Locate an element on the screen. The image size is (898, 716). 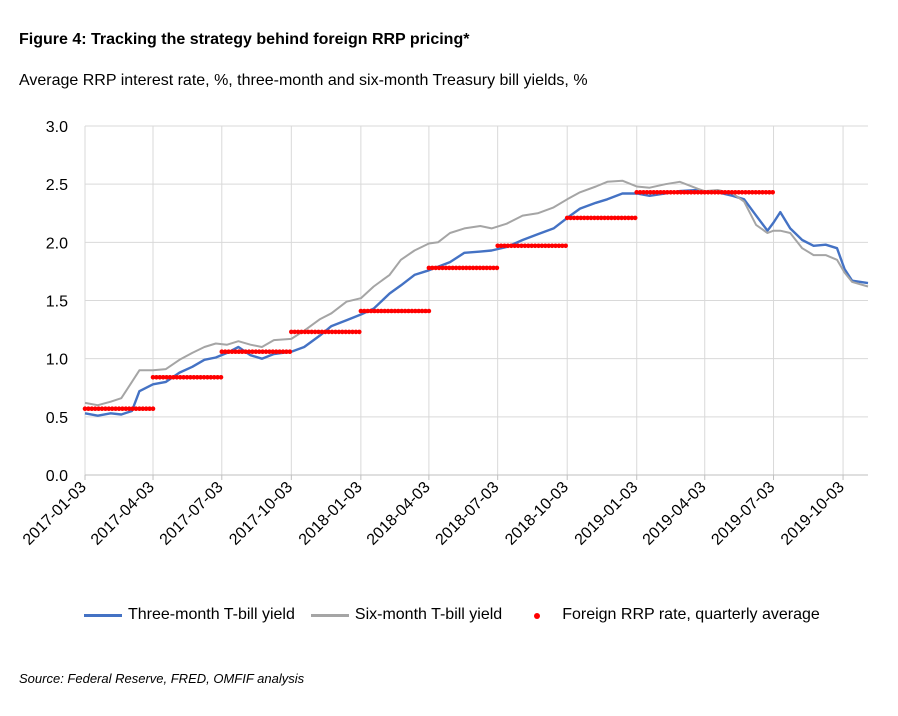
y-tick-label: 0.5 is located at coordinates (57, 418).